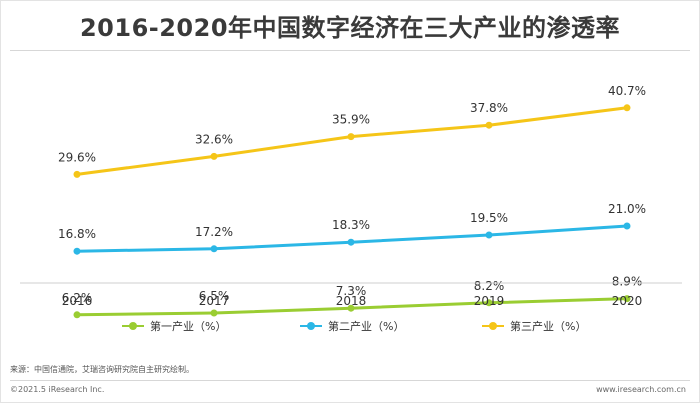  I want to click on series-3-data-label-4: 37.8%, so click(489, 108).